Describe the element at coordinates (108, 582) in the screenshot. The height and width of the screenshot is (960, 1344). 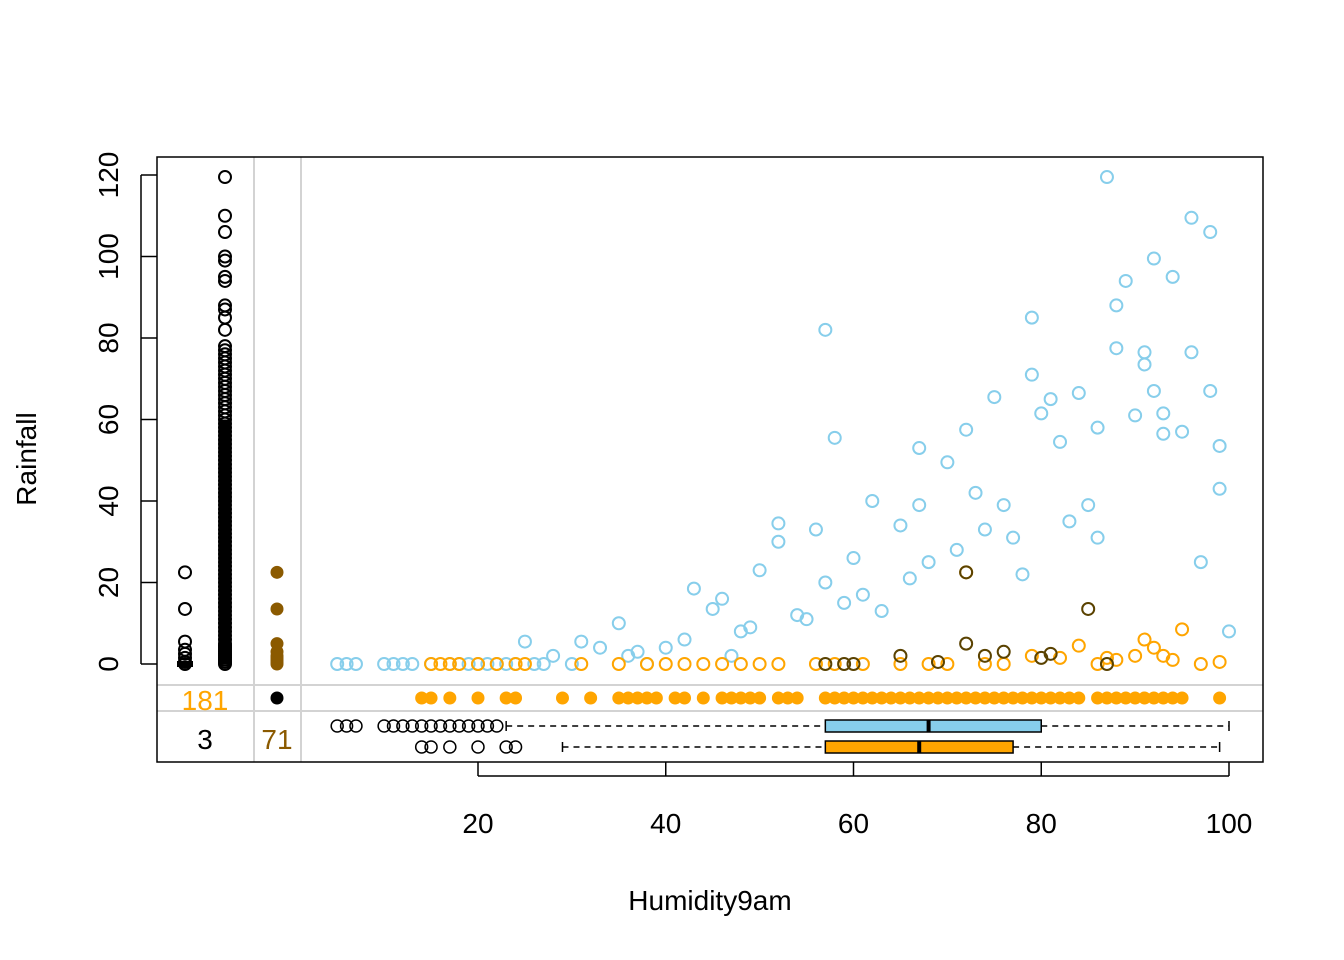
I see `y-tick-label: 20` at that location.